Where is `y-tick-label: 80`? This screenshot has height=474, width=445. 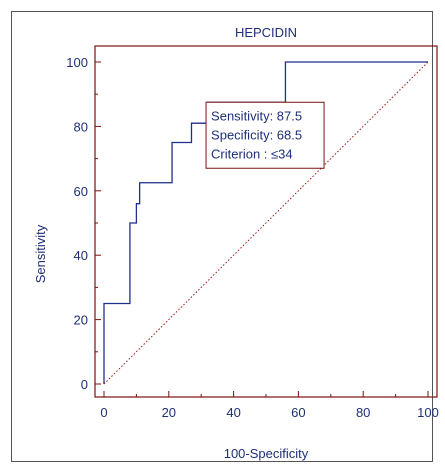
y-tick-label: 80 is located at coordinates (81, 126).